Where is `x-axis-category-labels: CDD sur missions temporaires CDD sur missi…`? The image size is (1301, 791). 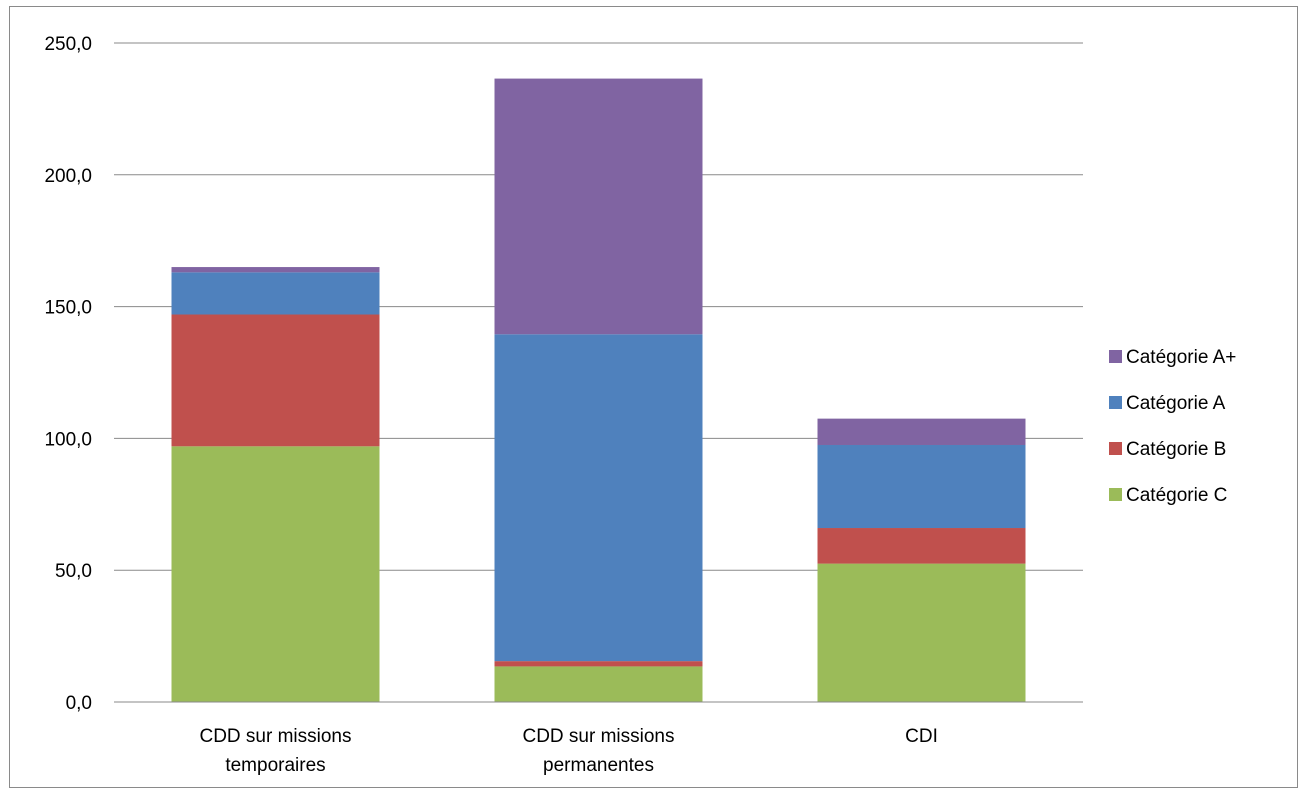
x-axis-category-labels: CDD sur missions temporaires CDD sur missi… is located at coordinates (568, 751).